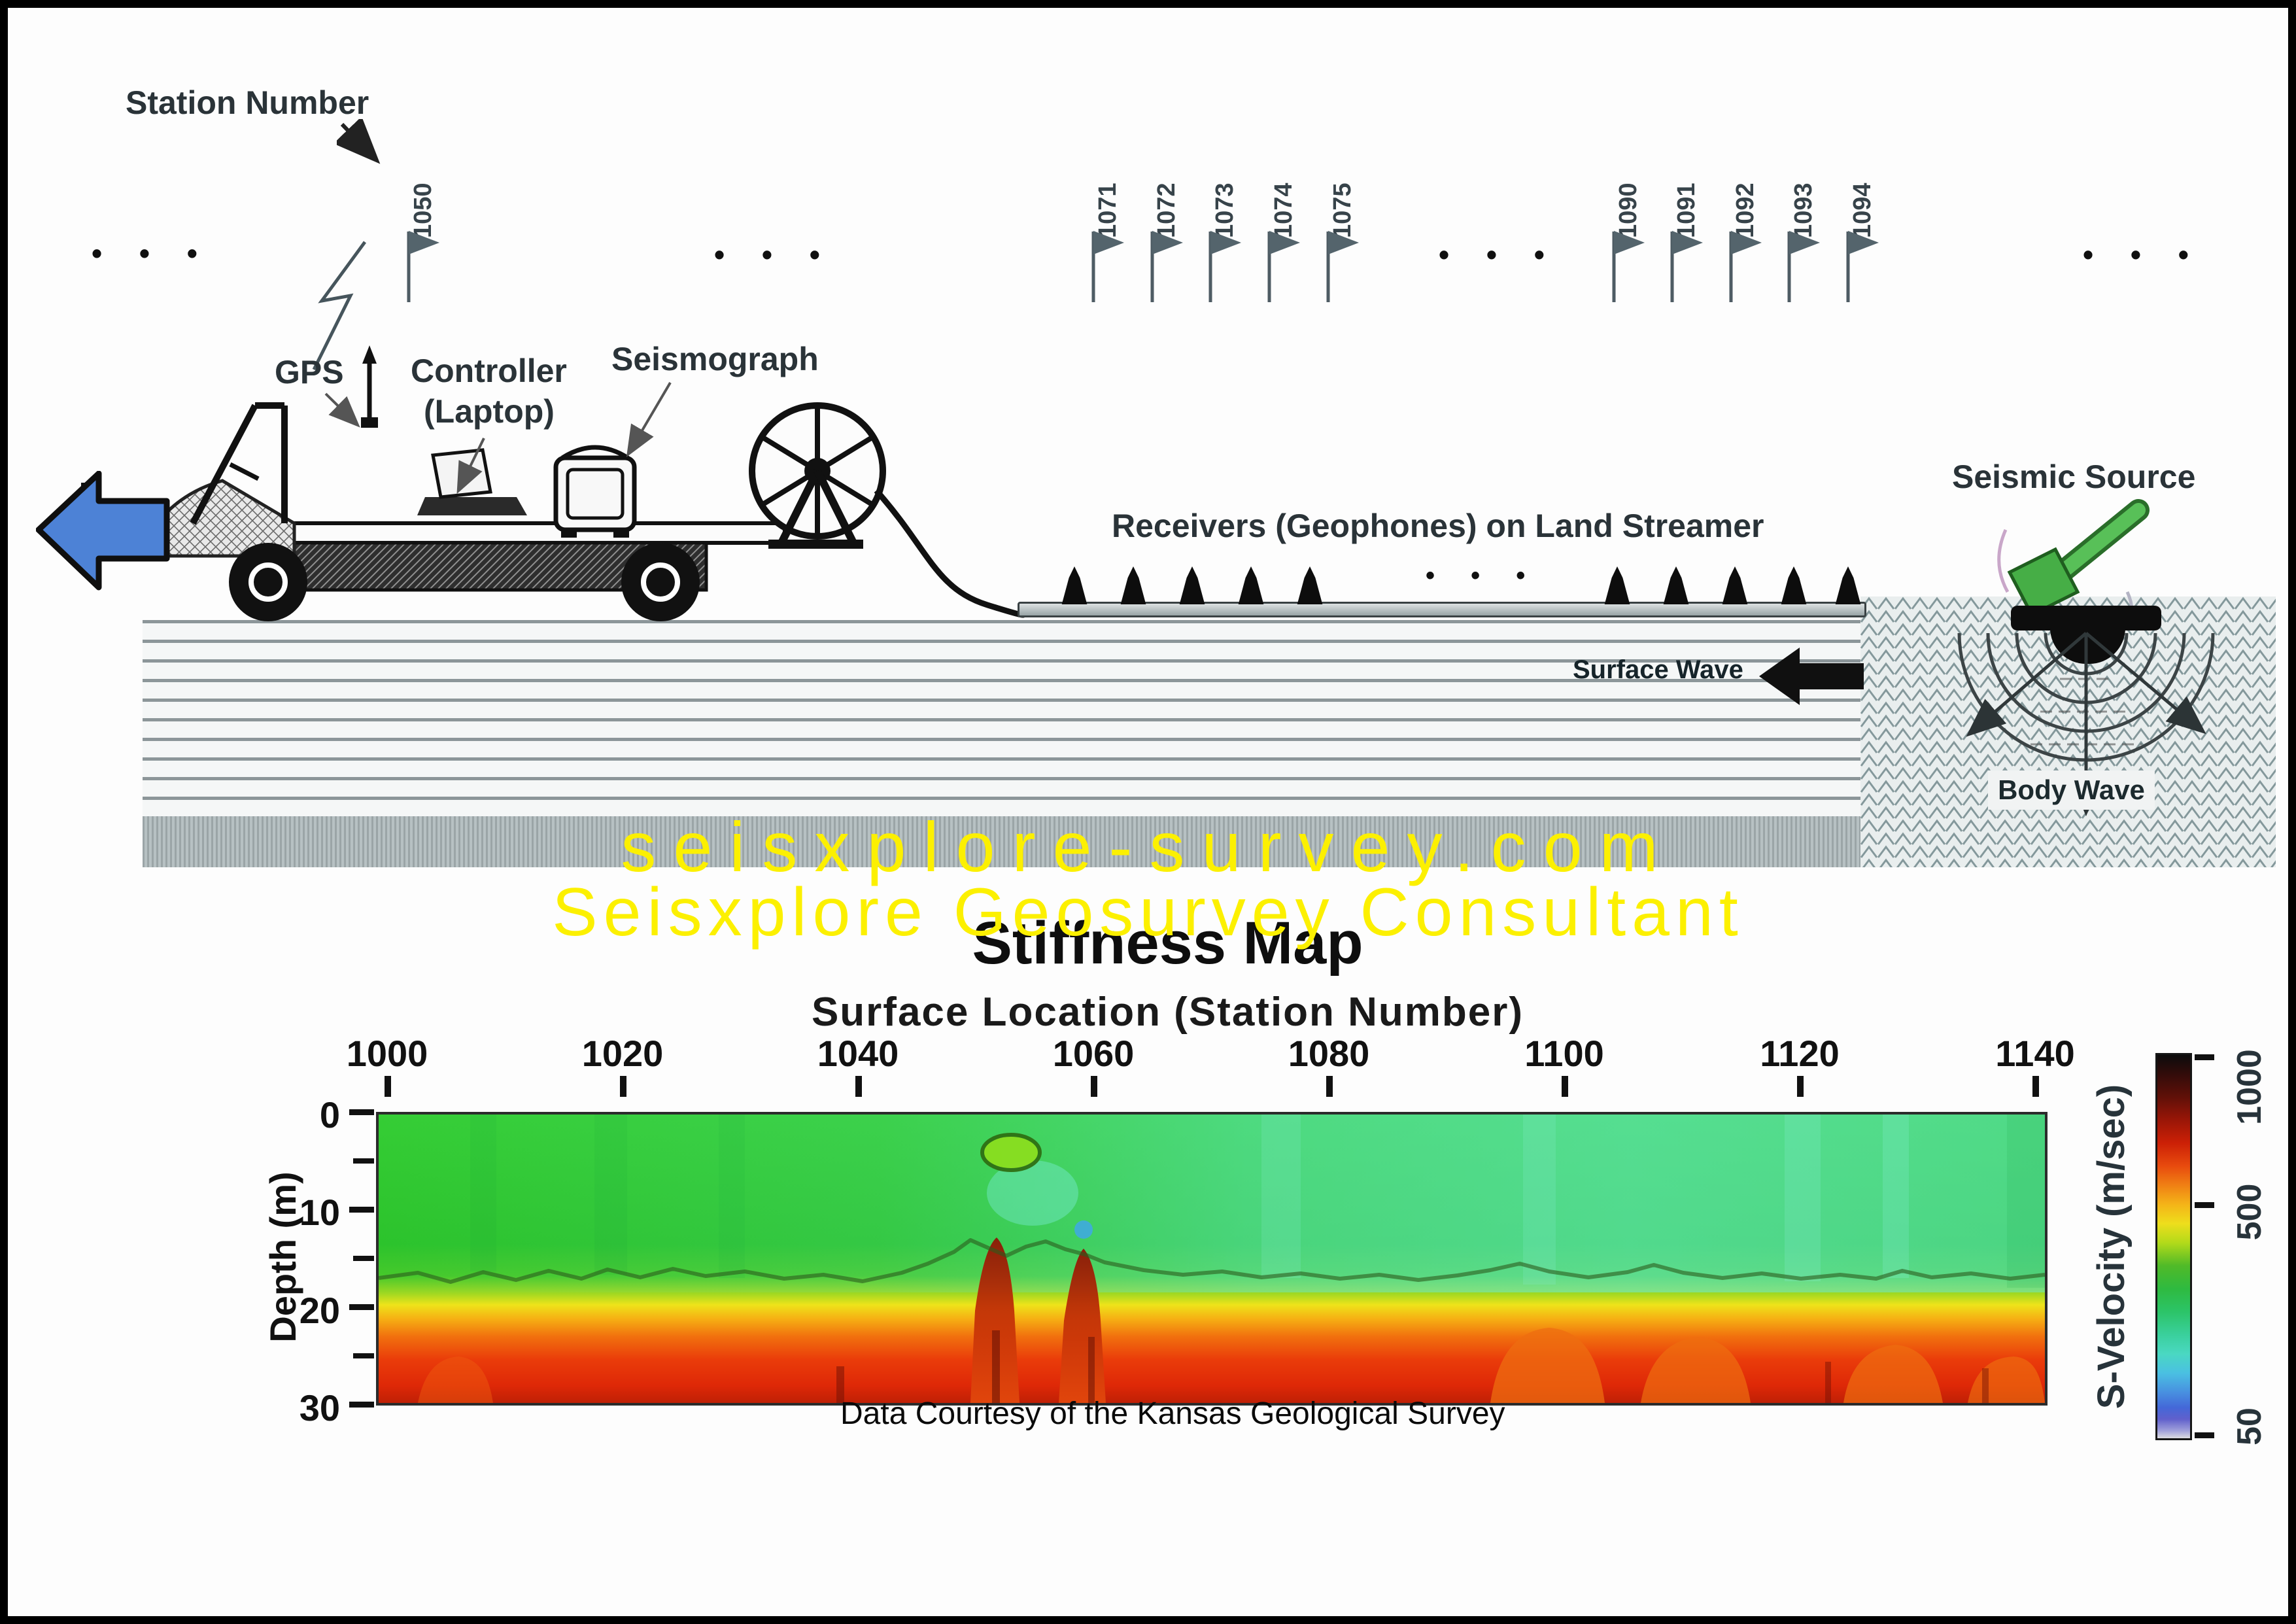 This screenshot has height=1624, width=2296. I want to click on x-axis-label: Surface Location (Station Number), so click(1167, 1012).